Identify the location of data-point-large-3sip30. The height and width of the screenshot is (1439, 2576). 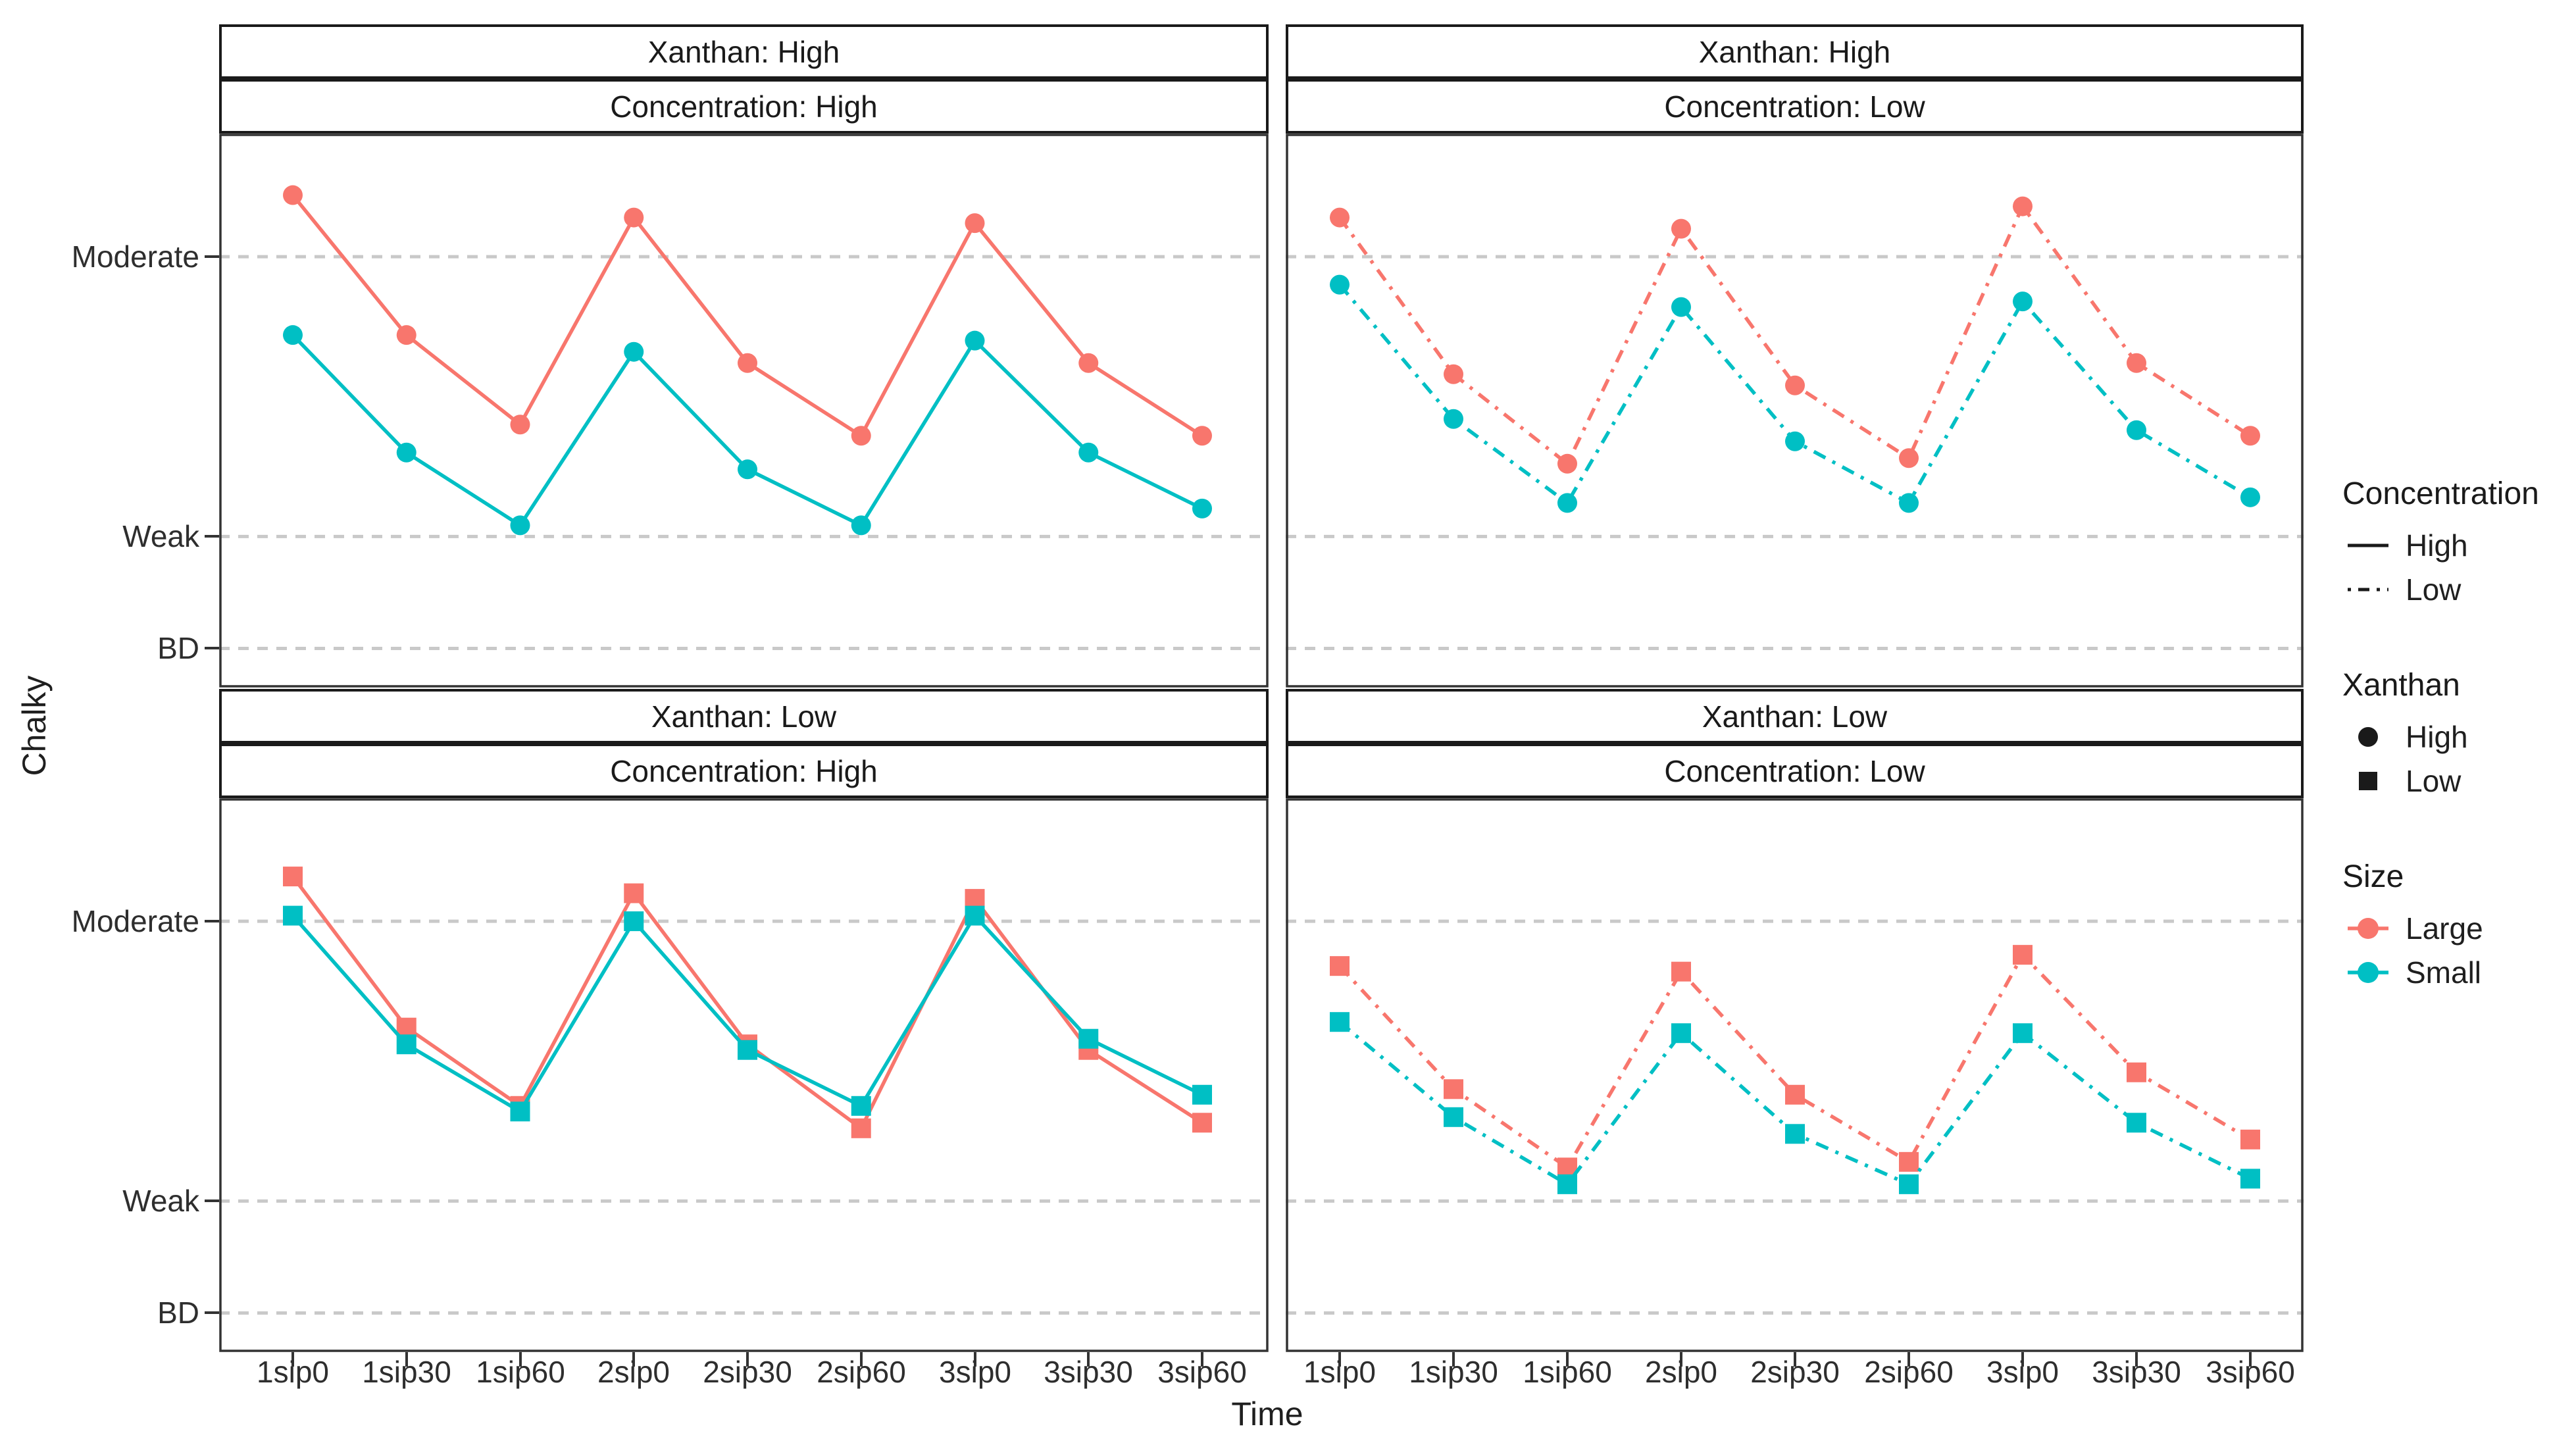
(2136, 1072).